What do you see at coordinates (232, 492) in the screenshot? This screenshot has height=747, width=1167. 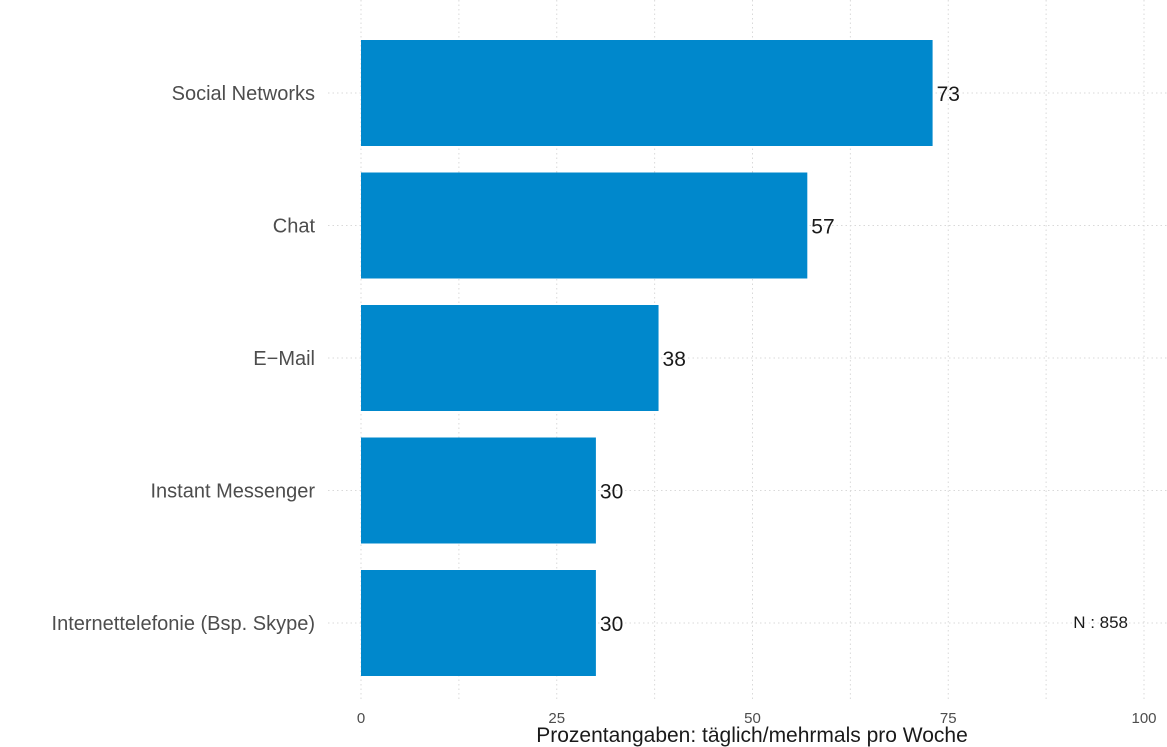 I see `category-label: Instant Messenger` at bounding box center [232, 492].